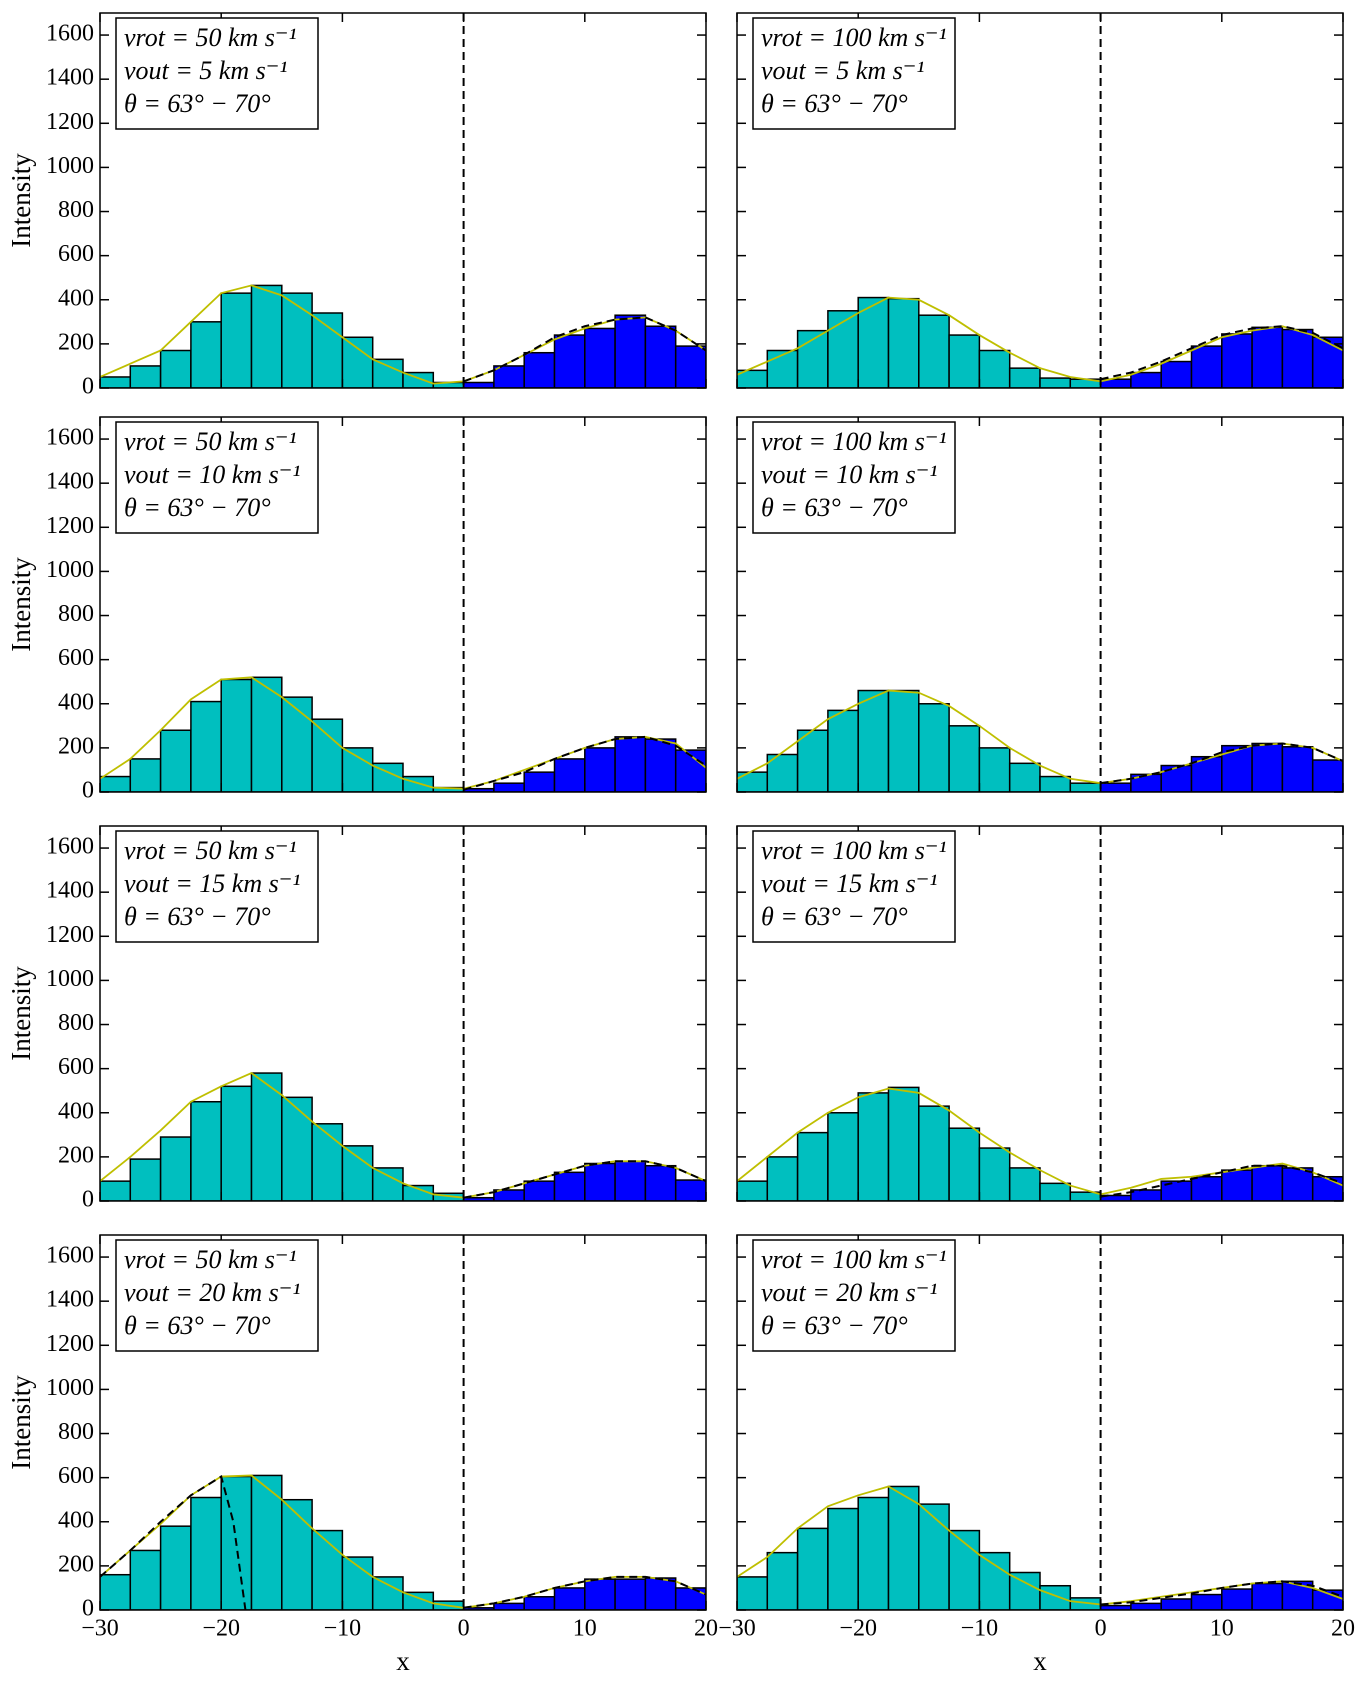 The image size is (1361, 1683). What do you see at coordinates (737, 1629) in the screenshot?
I see `x-tick-label: −30` at bounding box center [737, 1629].